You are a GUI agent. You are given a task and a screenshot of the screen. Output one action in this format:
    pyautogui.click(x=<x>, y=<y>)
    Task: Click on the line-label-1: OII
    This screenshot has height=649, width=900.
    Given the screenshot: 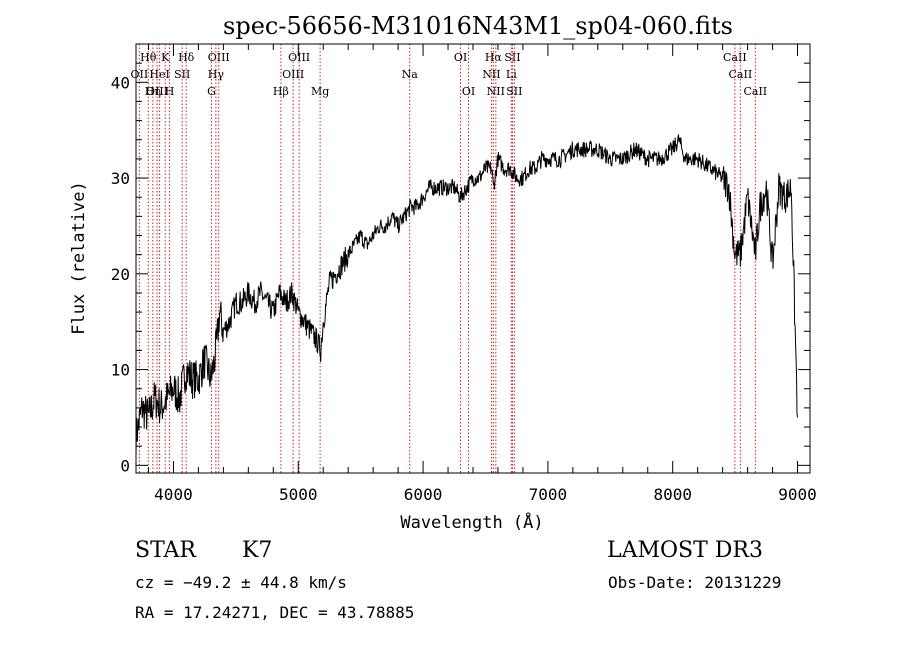 What is the action you would take?
    pyautogui.click(x=140, y=74)
    